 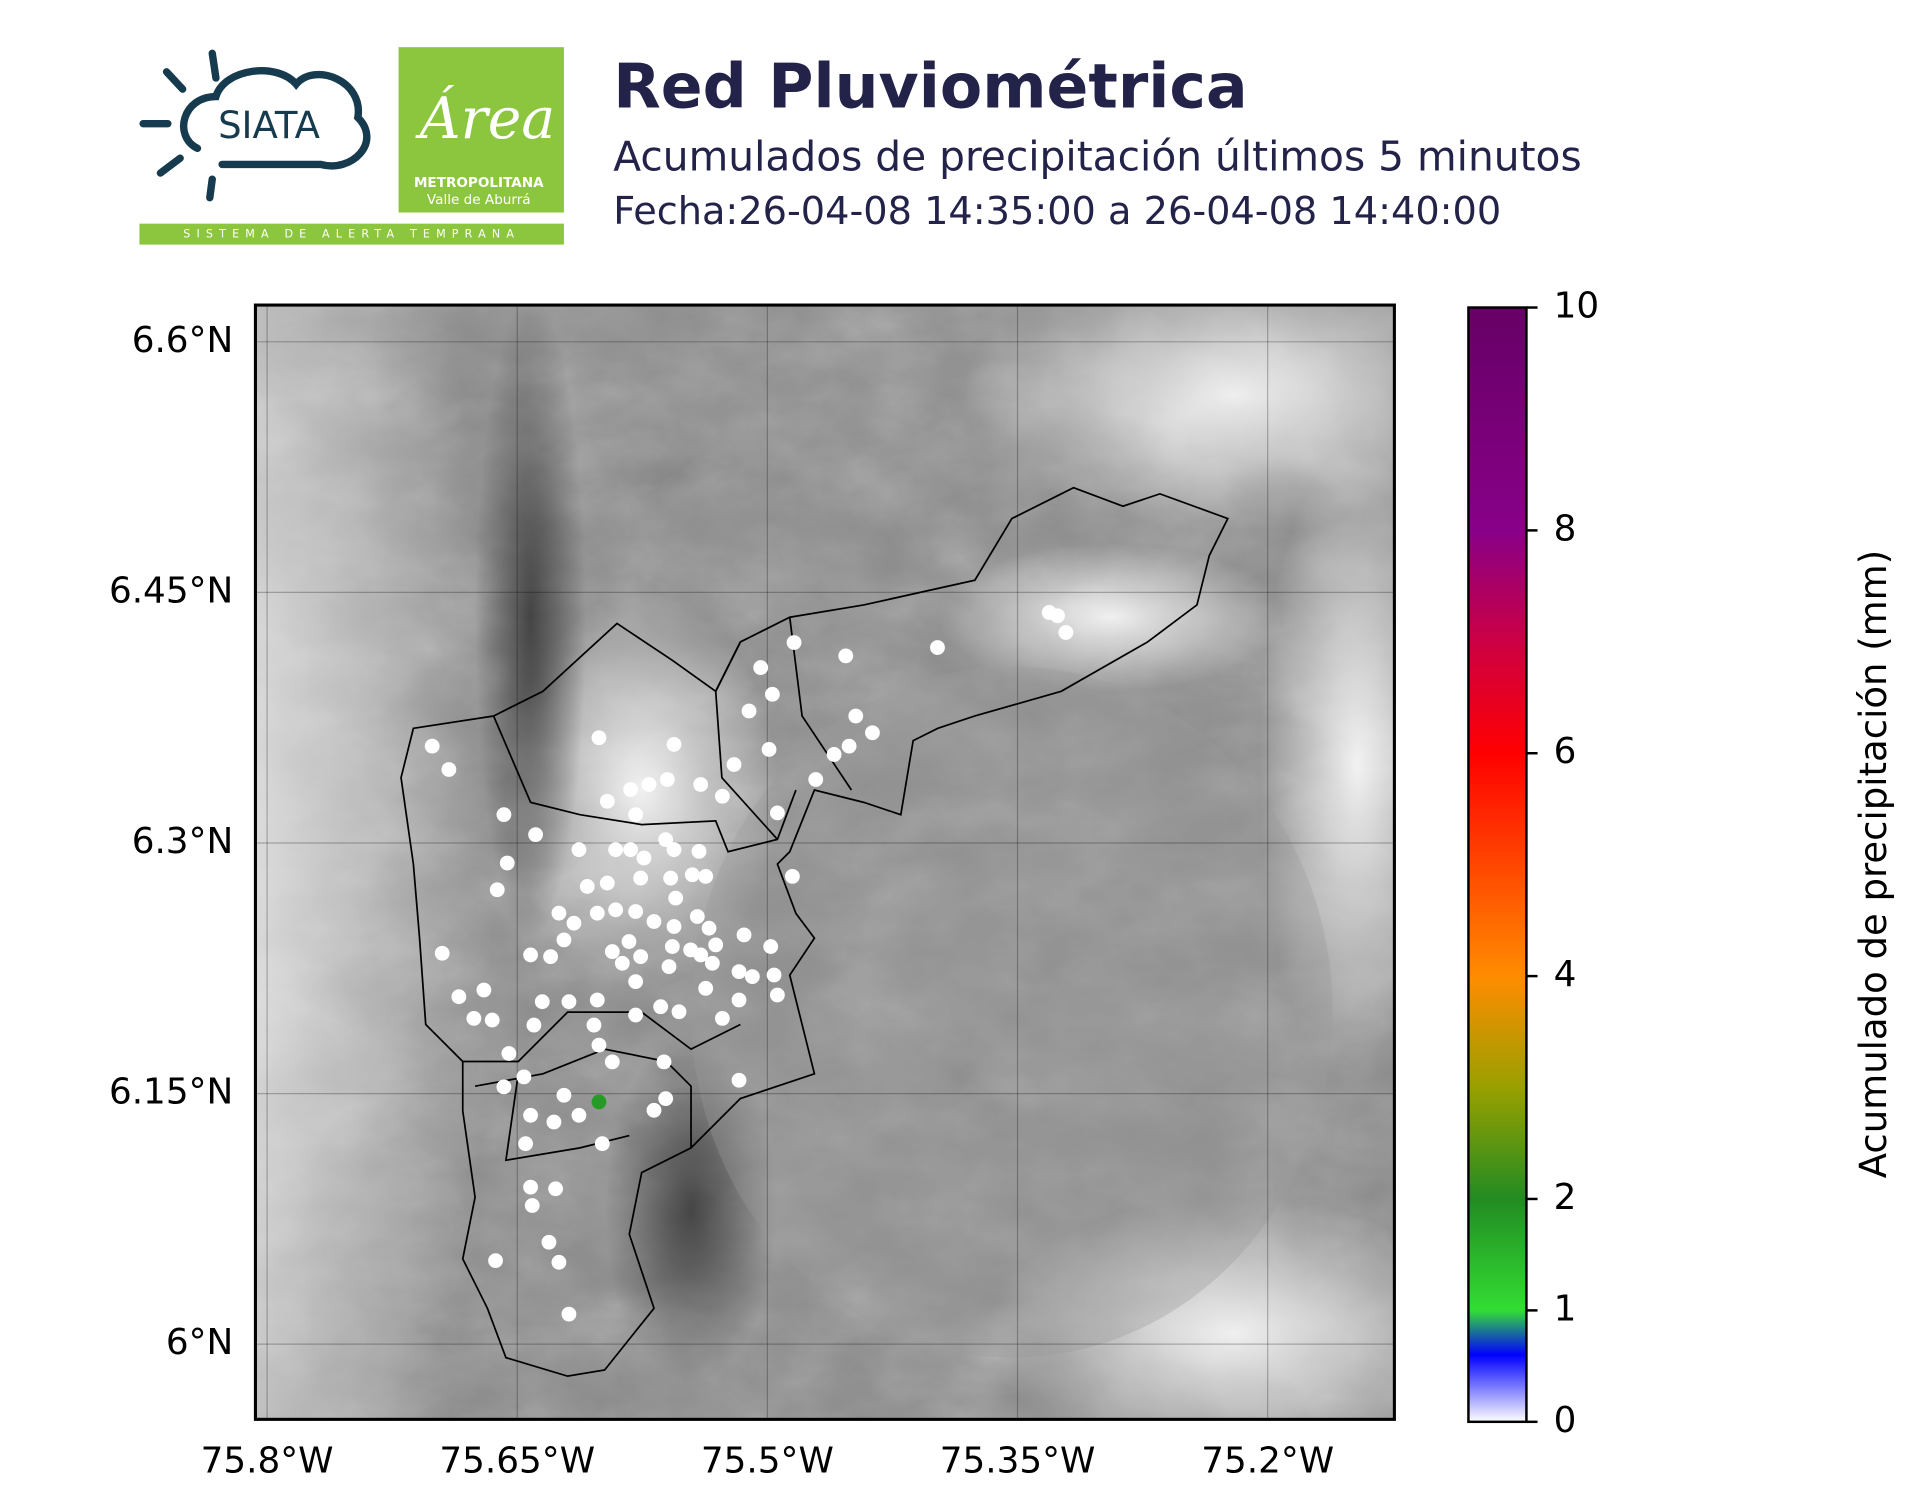 What do you see at coordinates (517, 1461) in the screenshot?
I see `x-tick-label: 75.65°W` at bounding box center [517, 1461].